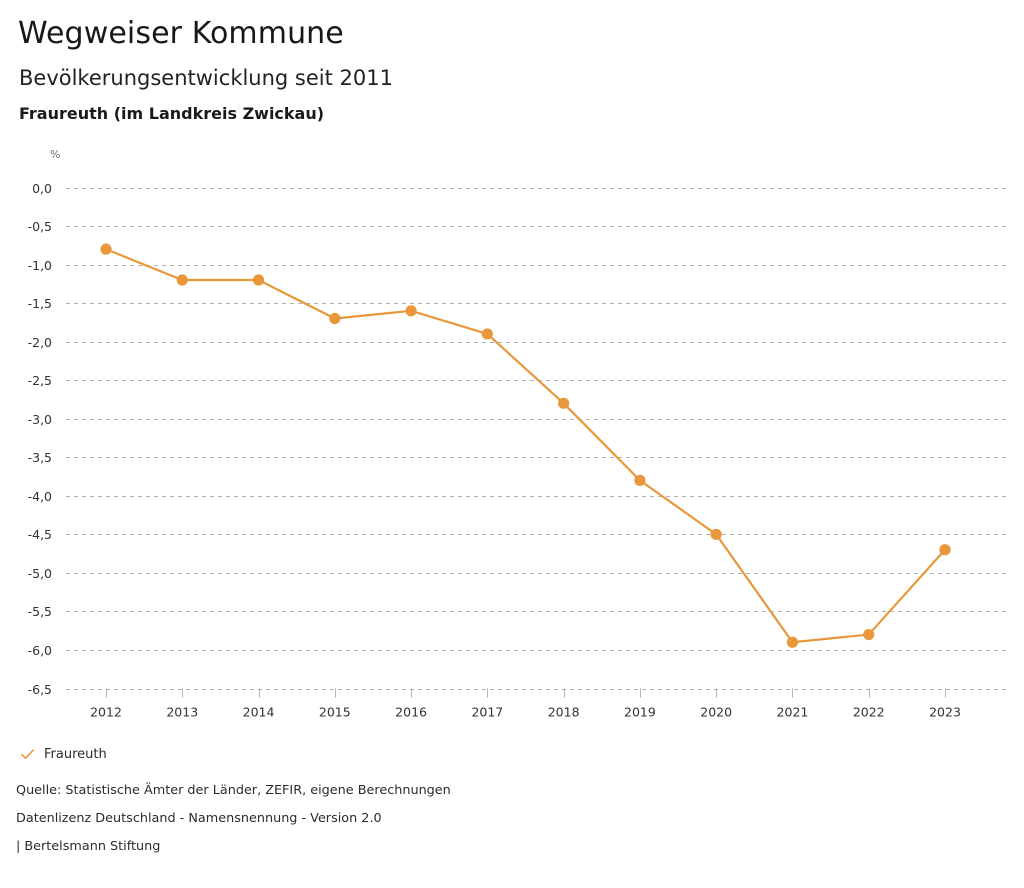 The width and height of the screenshot is (1024, 888). I want to click on y-axis-tick-label: -5,0, so click(40, 573).